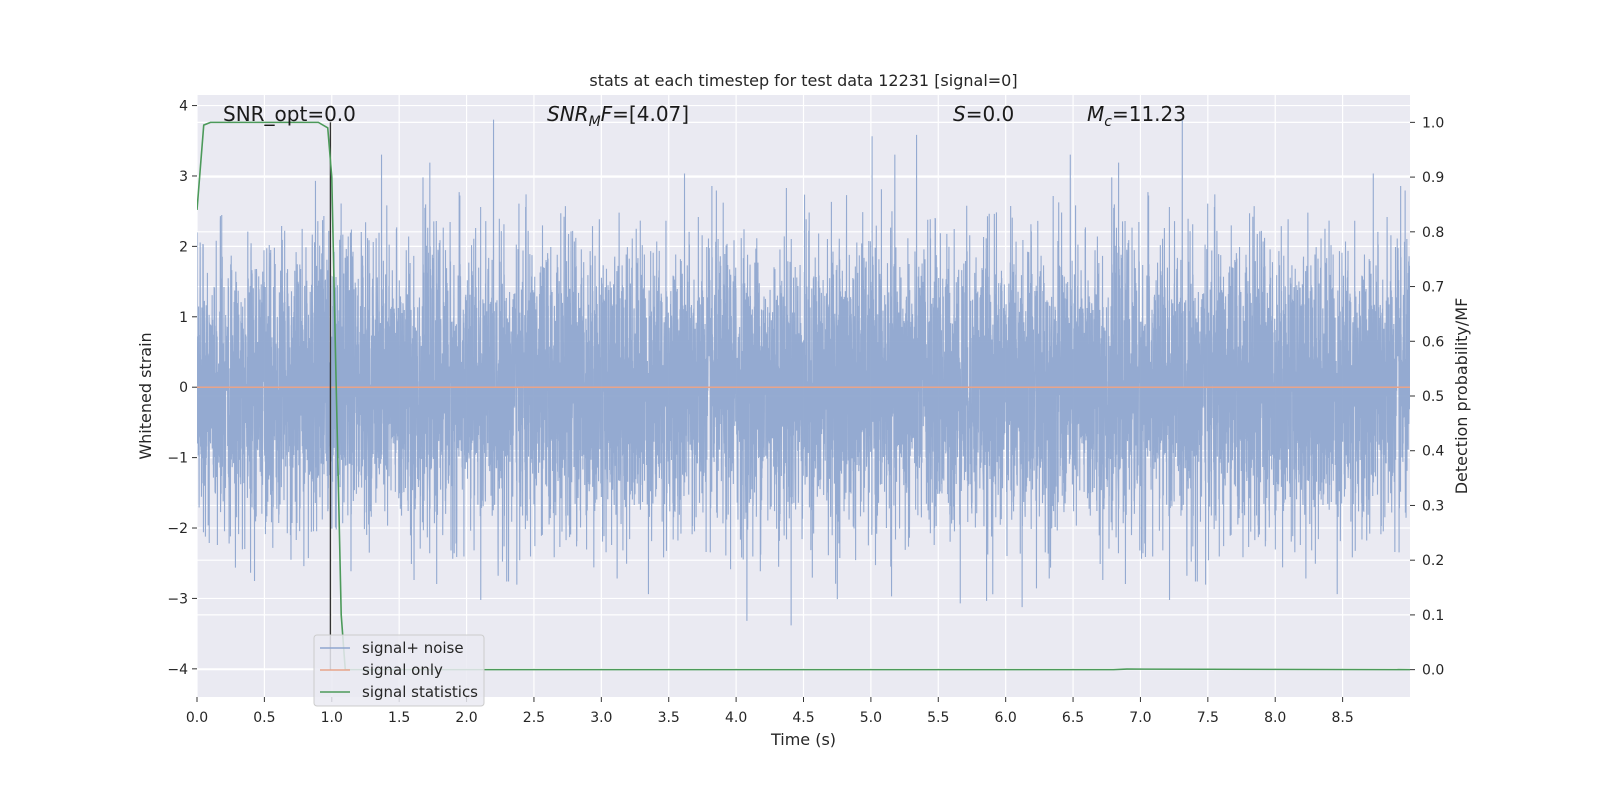  I want to click on x-tick-label: 2.0, so click(466, 718).